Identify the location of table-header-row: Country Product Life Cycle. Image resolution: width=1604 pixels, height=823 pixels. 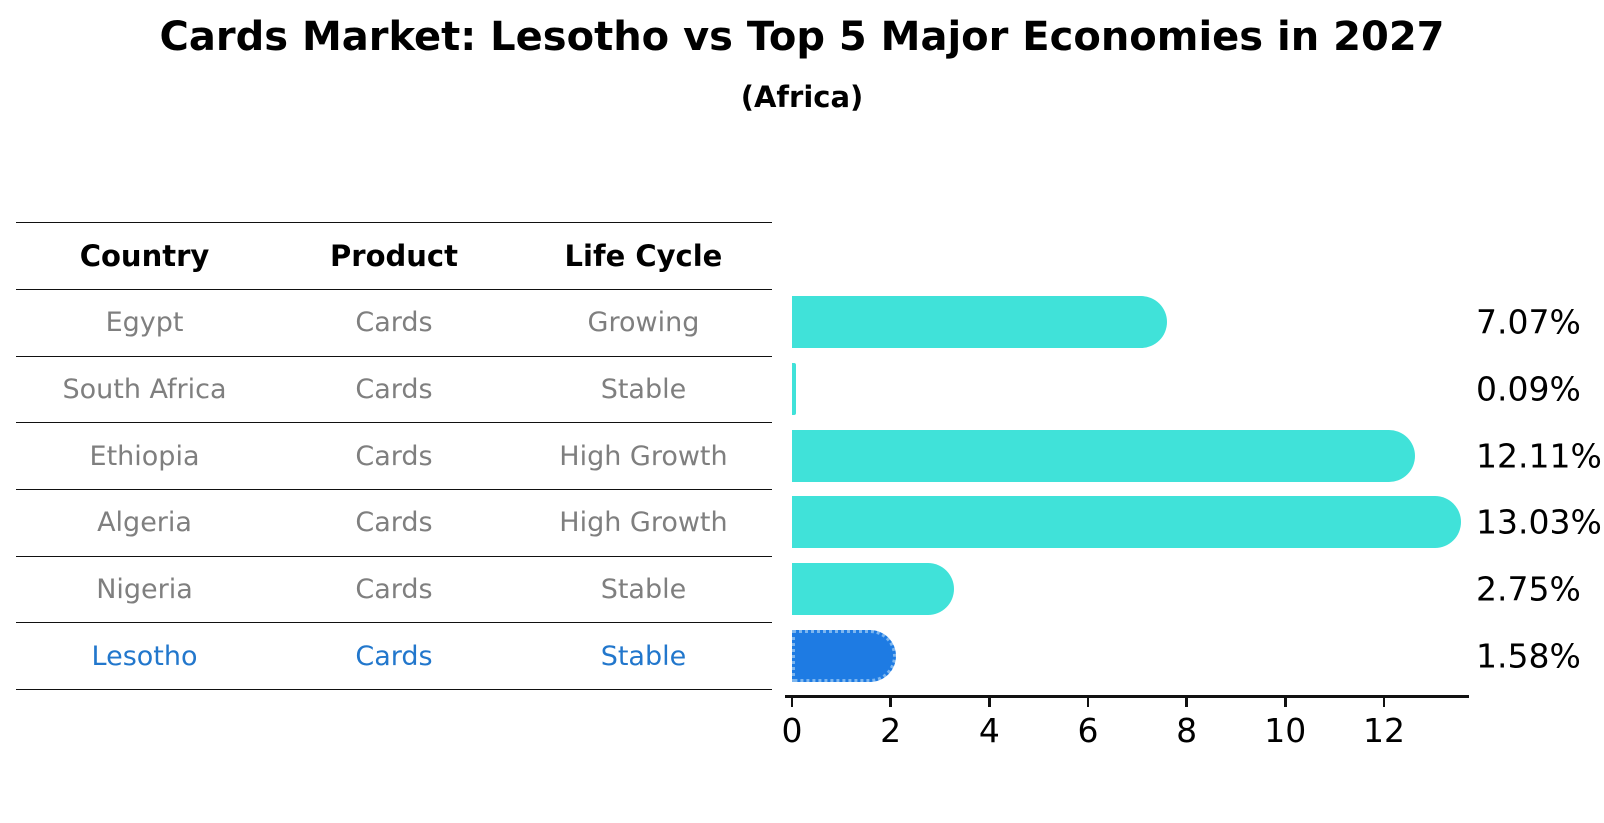
(394, 255).